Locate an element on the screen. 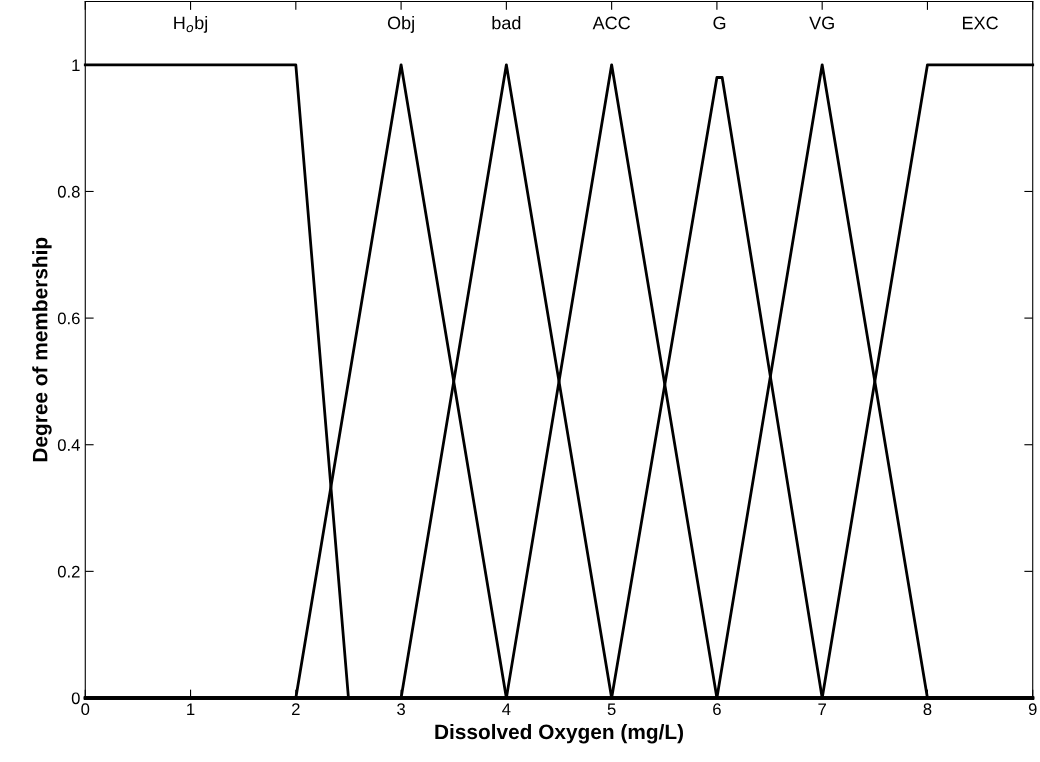 This screenshot has height=762, width=1040. x-tick-label: 7 is located at coordinates (822, 709).